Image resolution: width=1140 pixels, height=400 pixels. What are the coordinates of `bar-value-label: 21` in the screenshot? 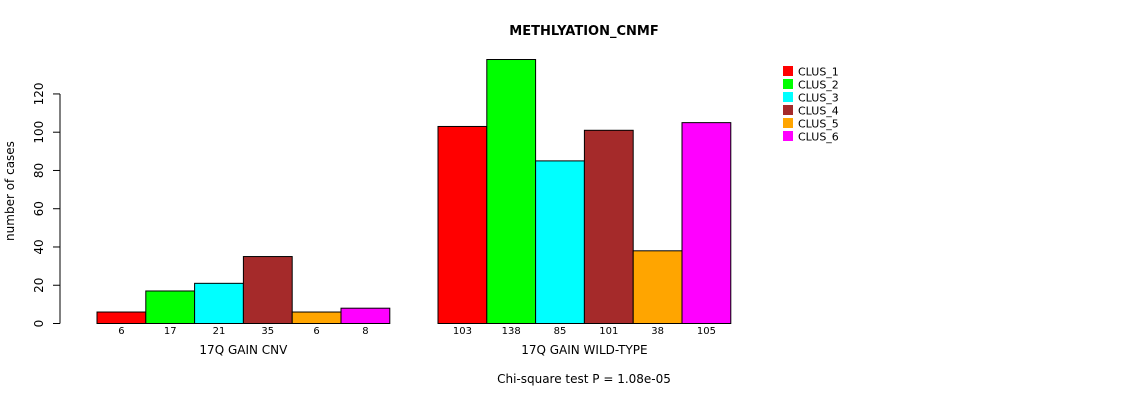 It's located at (219, 331).